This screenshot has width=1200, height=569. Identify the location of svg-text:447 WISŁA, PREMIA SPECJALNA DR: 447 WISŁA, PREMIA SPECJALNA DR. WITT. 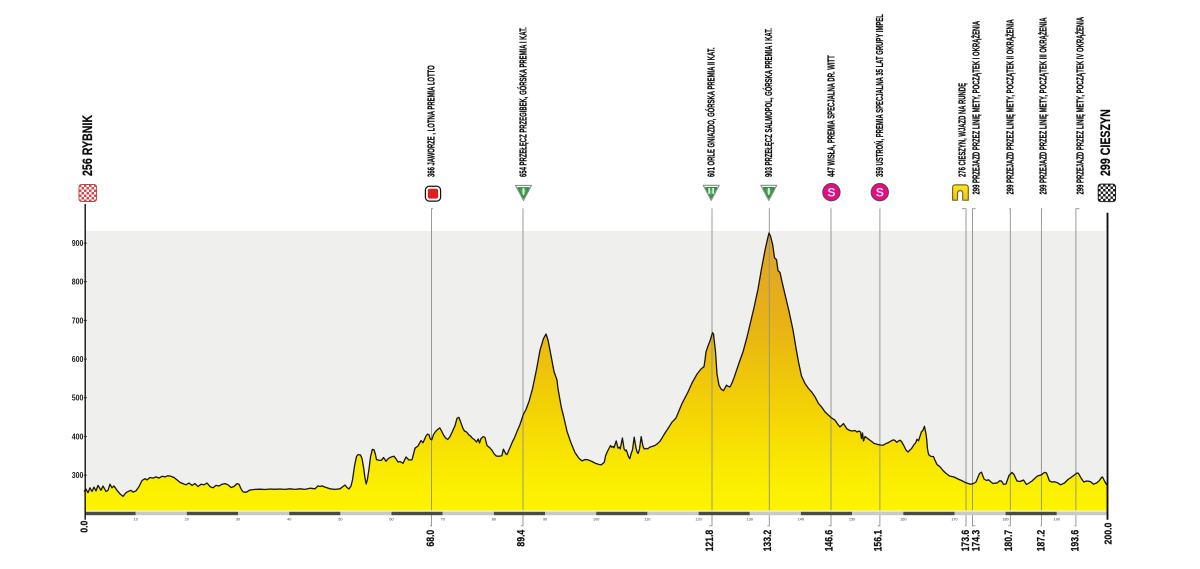
(831, 116).